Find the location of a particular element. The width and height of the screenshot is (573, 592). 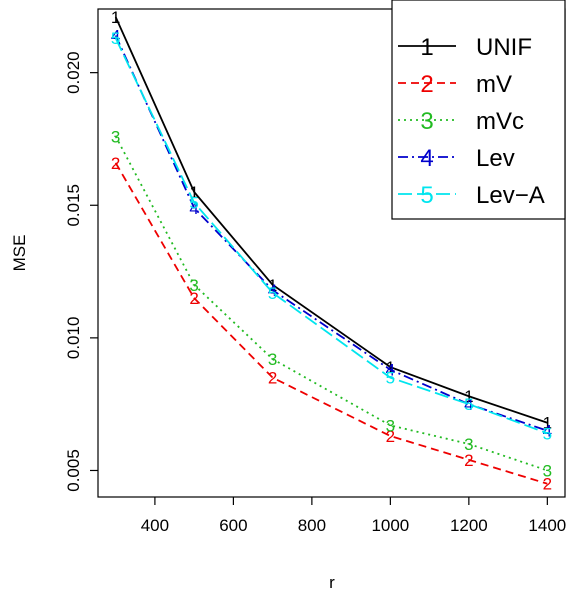

y-tick-label: 0.010 is located at coordinates (73, 338).